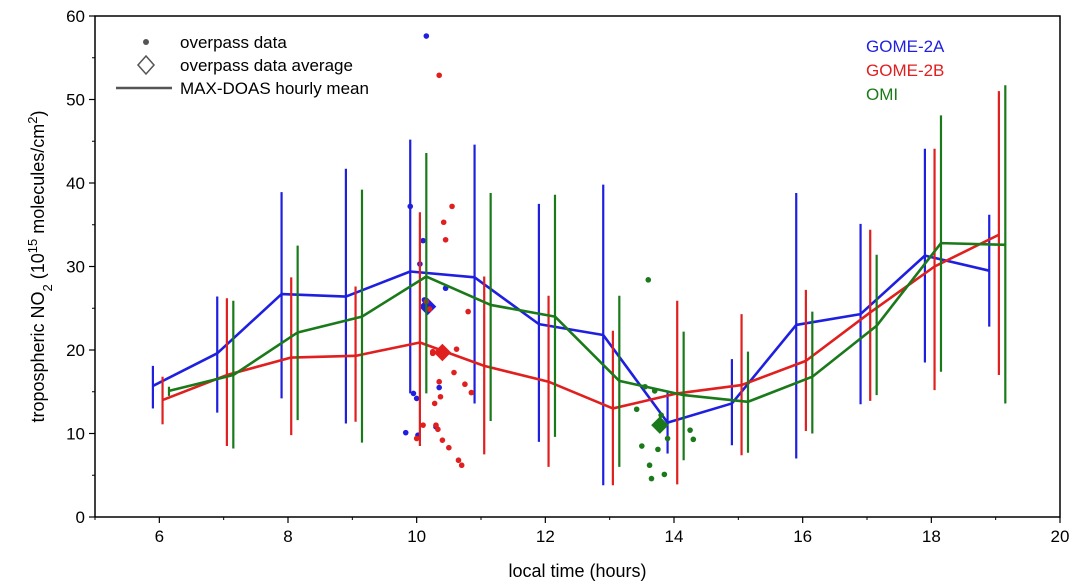  Describe the element at coordinates (802, 536) in the screenshot. I see `x-tick-label: 16` at that location.